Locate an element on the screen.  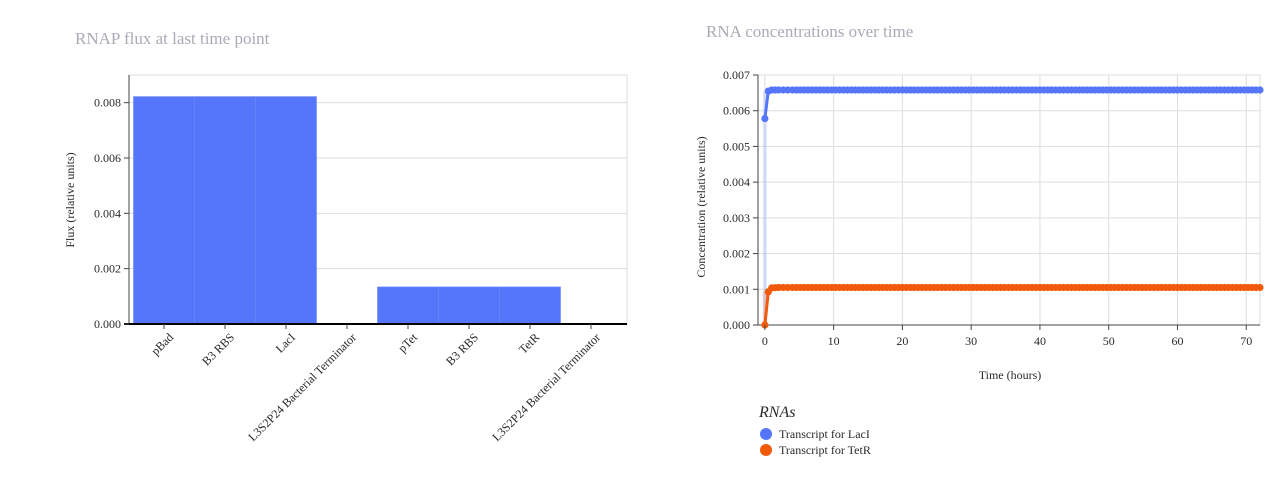
line-y-tick-label: 0.002 is located at coordinates (736, 254).